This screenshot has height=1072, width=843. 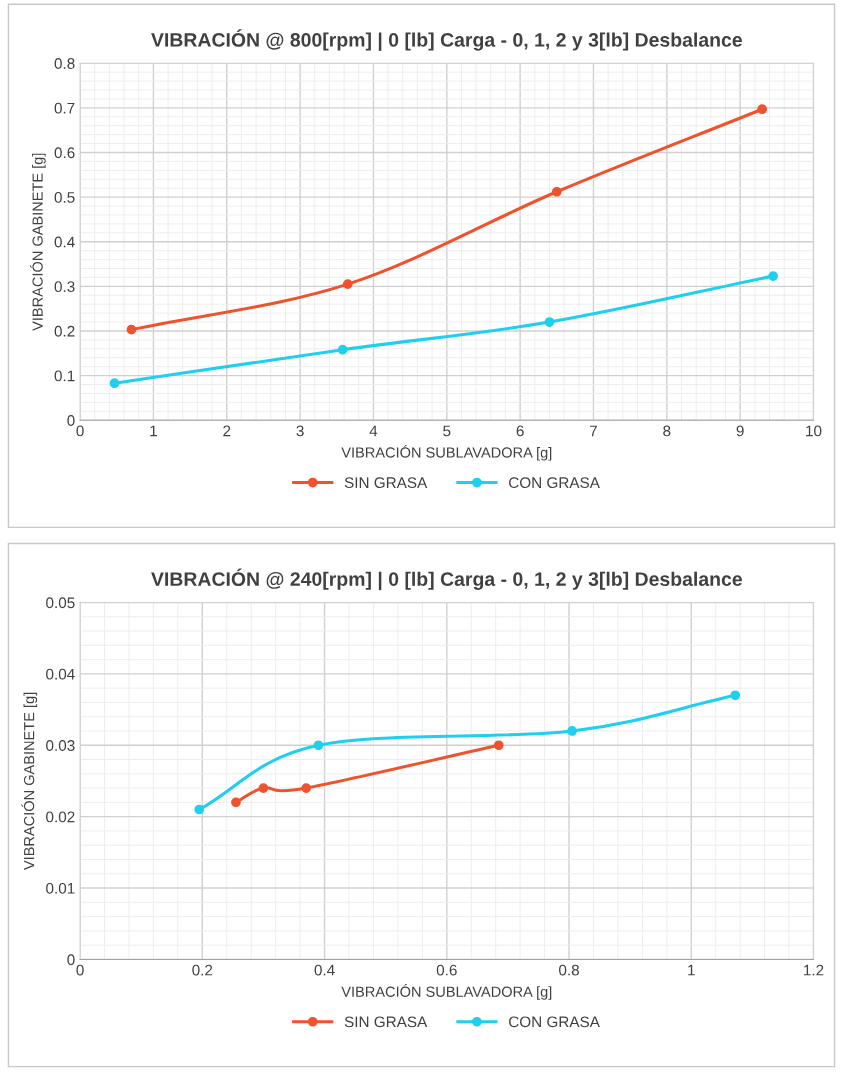 I want to click on y-tick-label: 0.1, so click(x=64, y=376).